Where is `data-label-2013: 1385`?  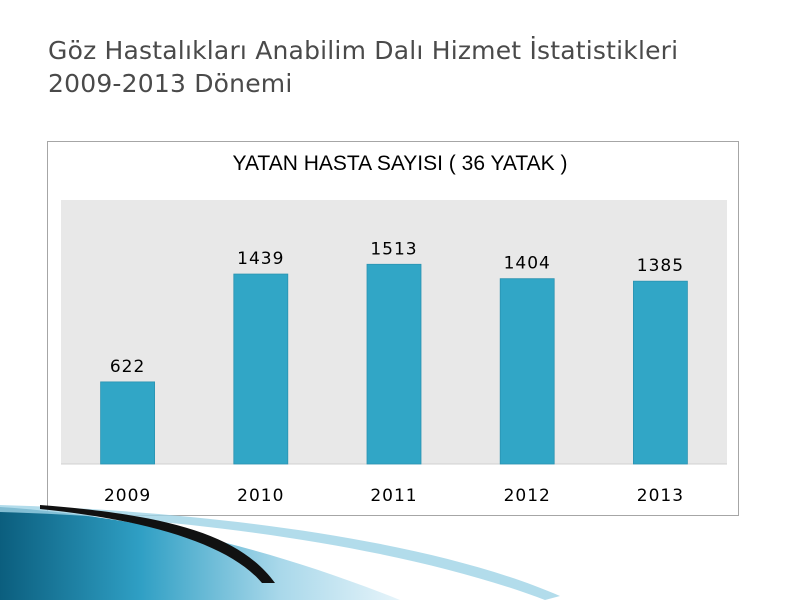
data-label-2013: 1385 is located at coordinates (660, 266).